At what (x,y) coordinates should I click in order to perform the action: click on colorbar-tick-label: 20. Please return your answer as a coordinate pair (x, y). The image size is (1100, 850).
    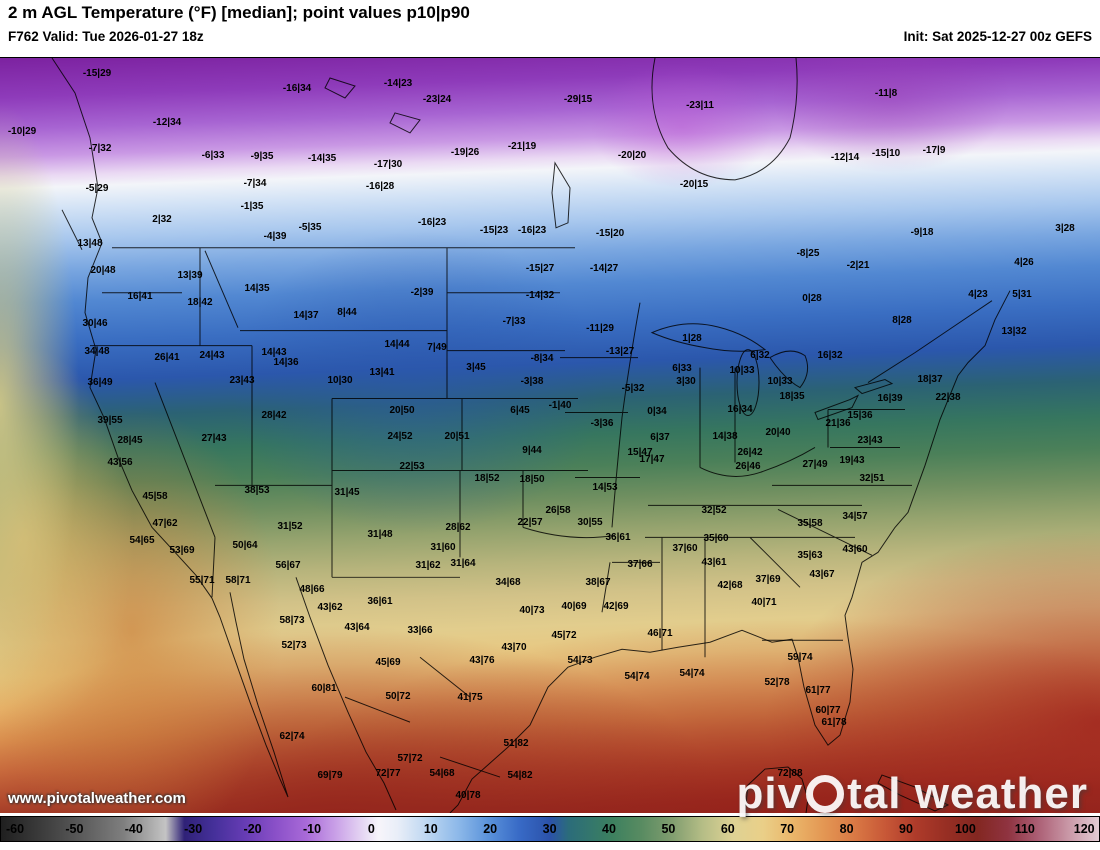
    Looking at the image, I should click on (490, 828).